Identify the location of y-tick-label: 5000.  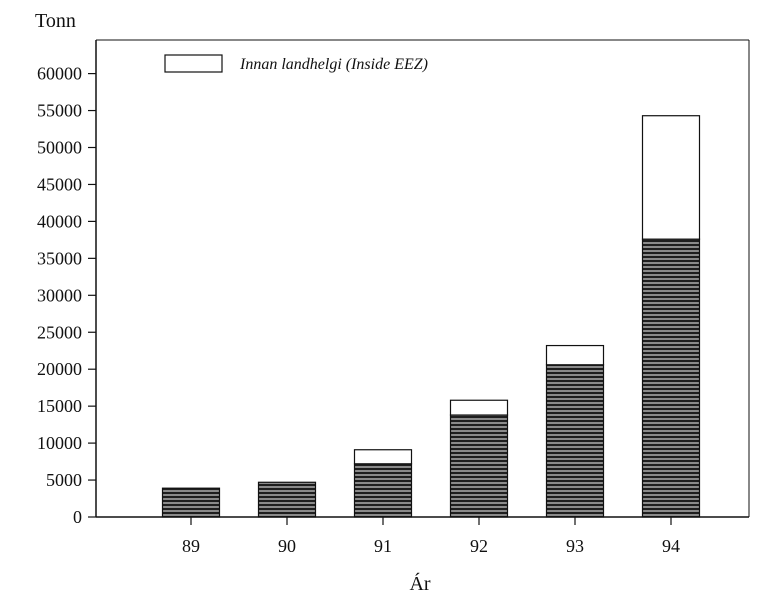
(64, 480).